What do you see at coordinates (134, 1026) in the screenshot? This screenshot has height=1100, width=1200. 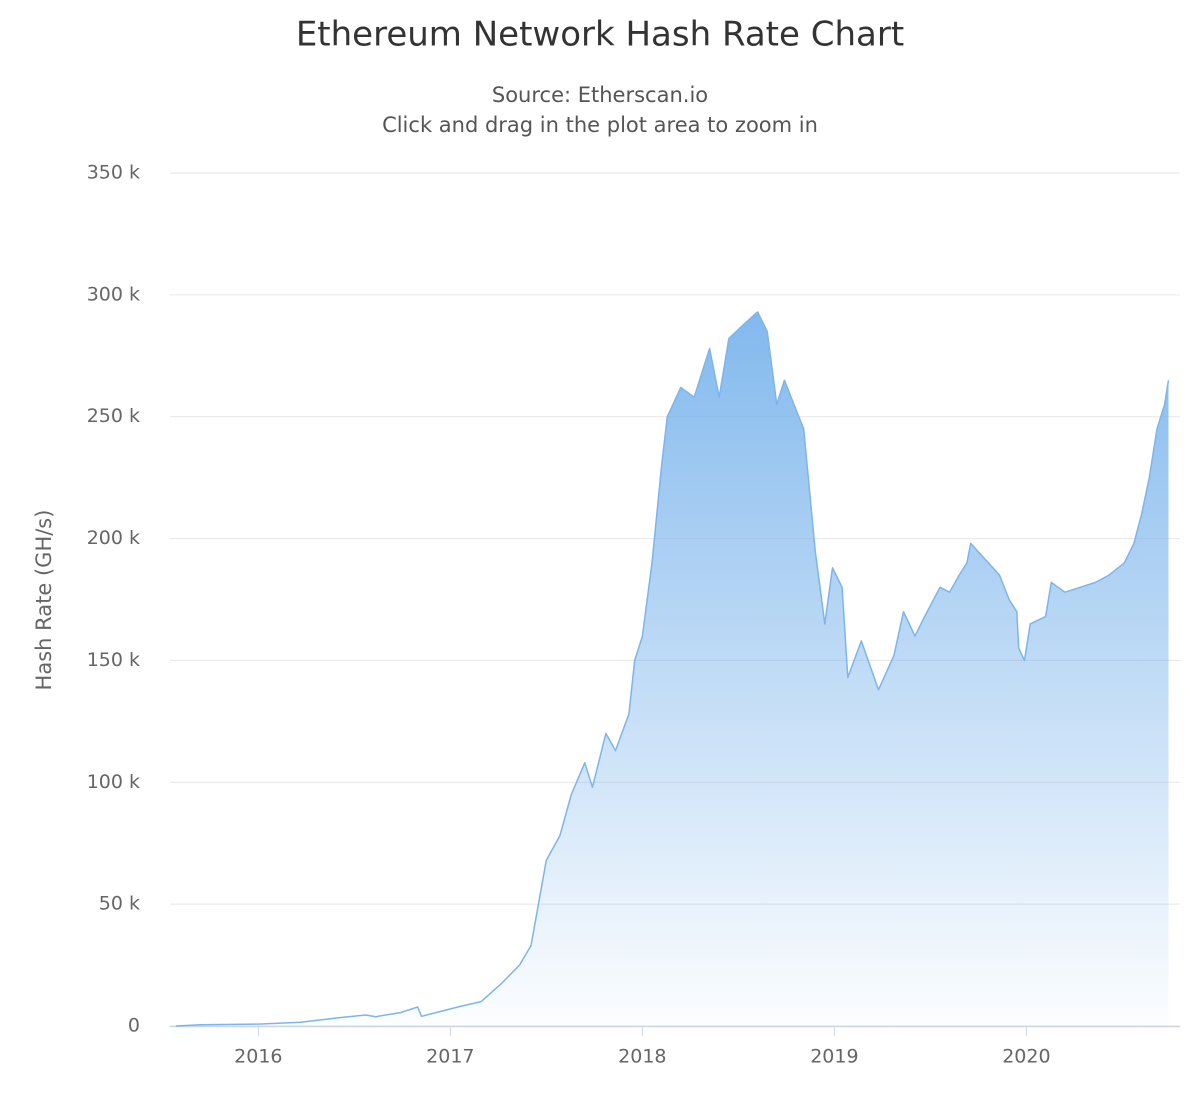 I see `y-tick-label: 0` at bounding box center [134, 1026].